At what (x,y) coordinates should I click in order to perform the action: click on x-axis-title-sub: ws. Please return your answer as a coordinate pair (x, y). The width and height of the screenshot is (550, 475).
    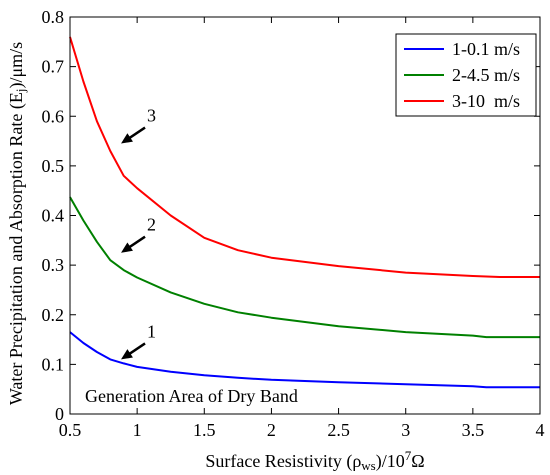
    Looking at the image, I should click on (368, 465).